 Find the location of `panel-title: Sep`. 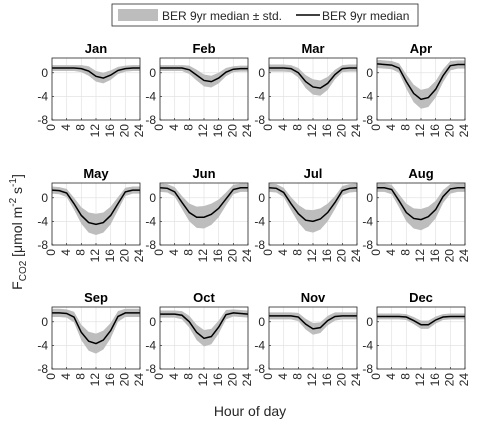

panel-title: Sep is located at coordinates (96, 297).